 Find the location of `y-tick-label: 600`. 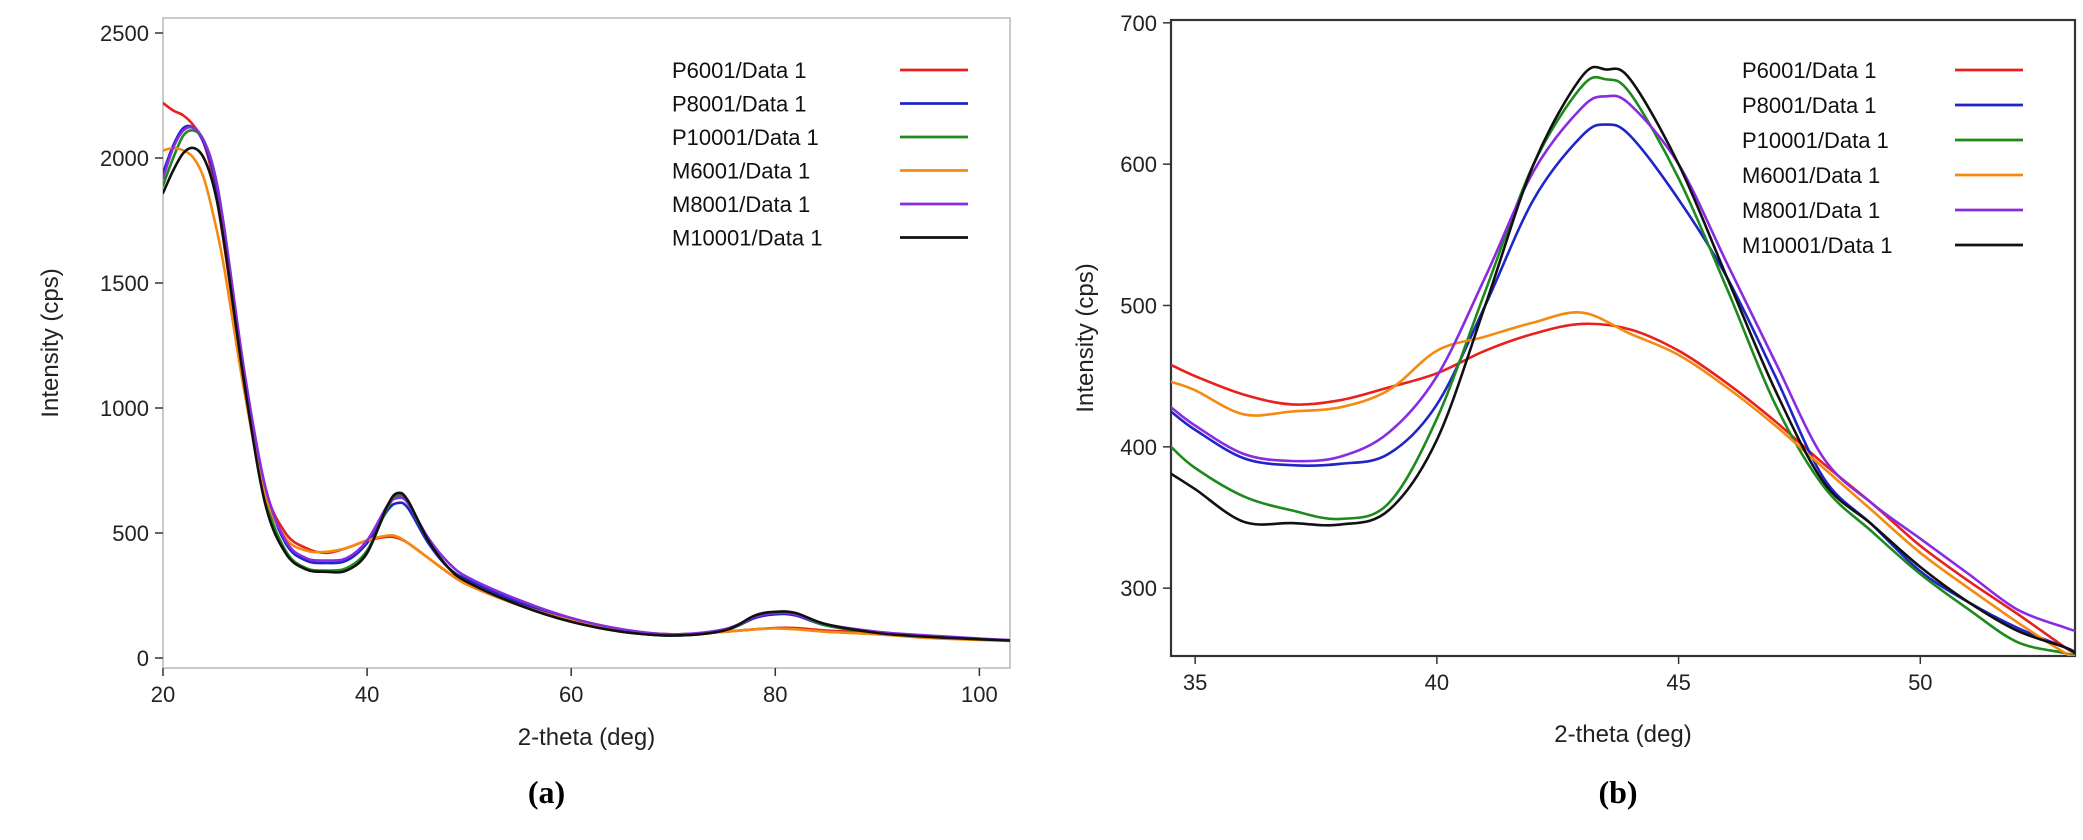

y-tick-label: 600 is located at coordinates (1138, 164).